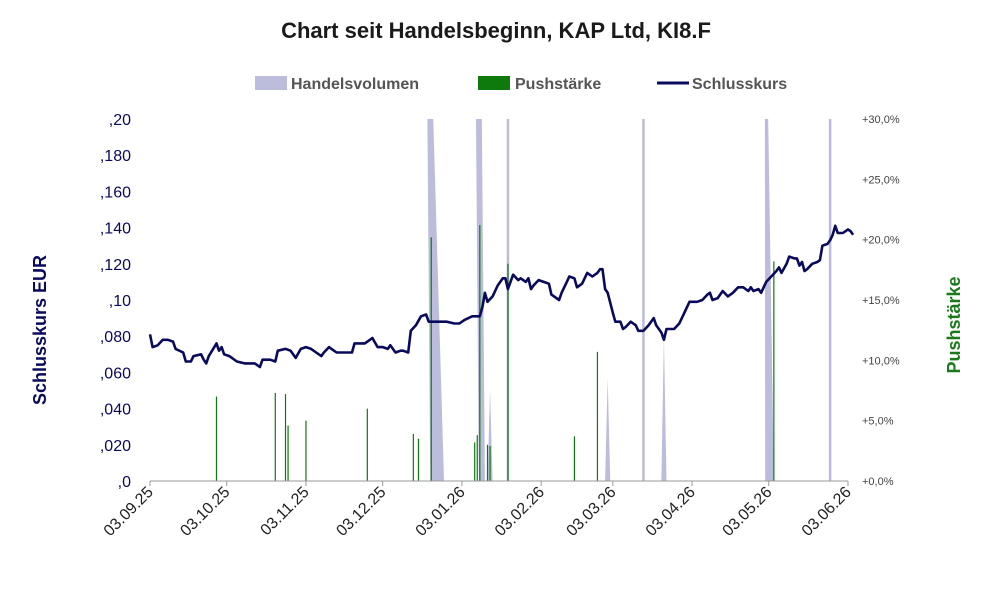  What do you see at coordinates (881, 120) in the screenshot?
I see `y-axis-right-tick-label: +30,0%` at bounding box center [881, 120].